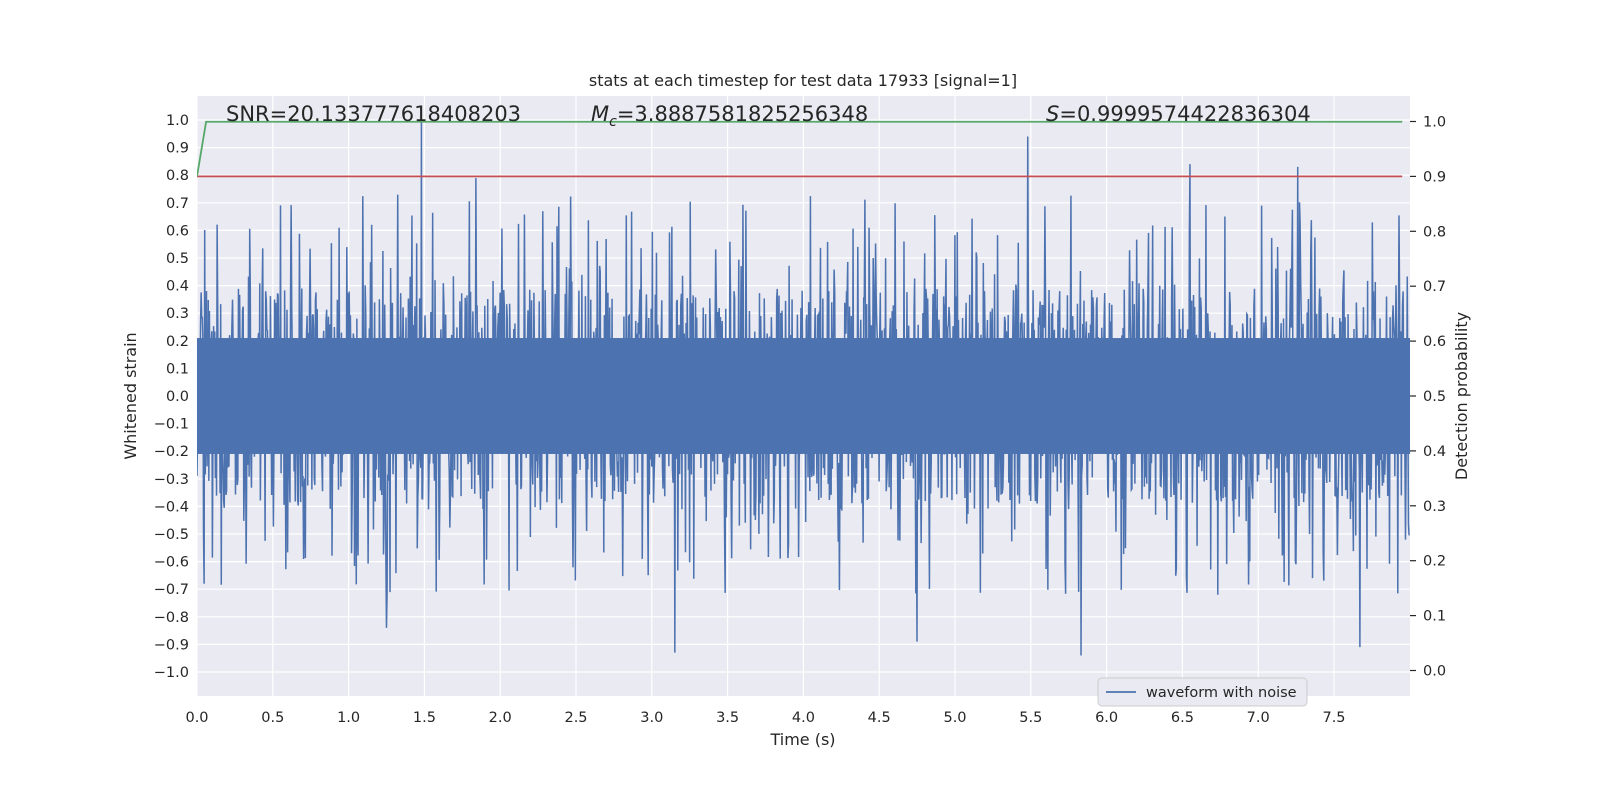  Describe the element at coordinates (348, 718) in the screenshot. I see `x-tick-label: 1.0` at that location.